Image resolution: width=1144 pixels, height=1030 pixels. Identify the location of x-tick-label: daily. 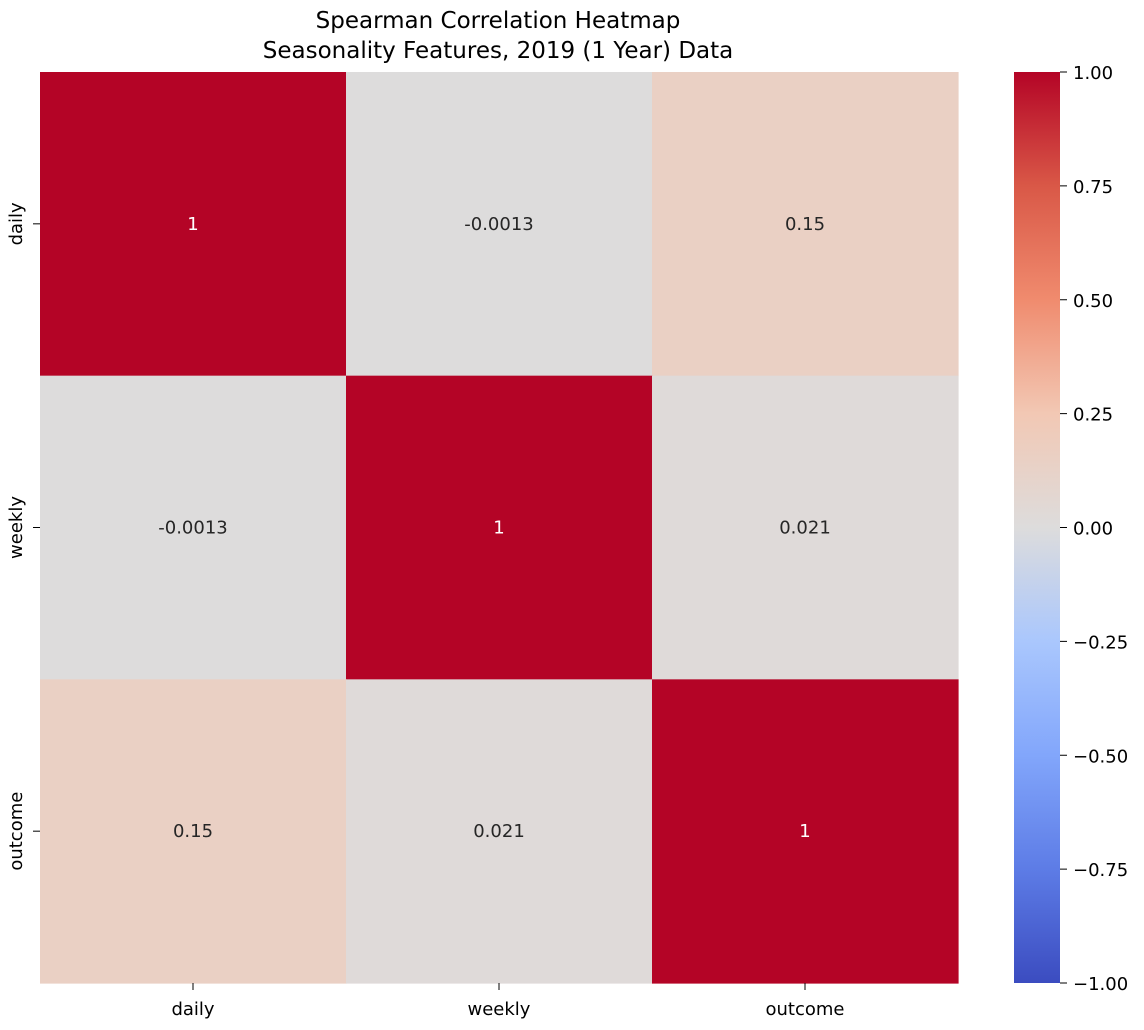
(192, 1009).